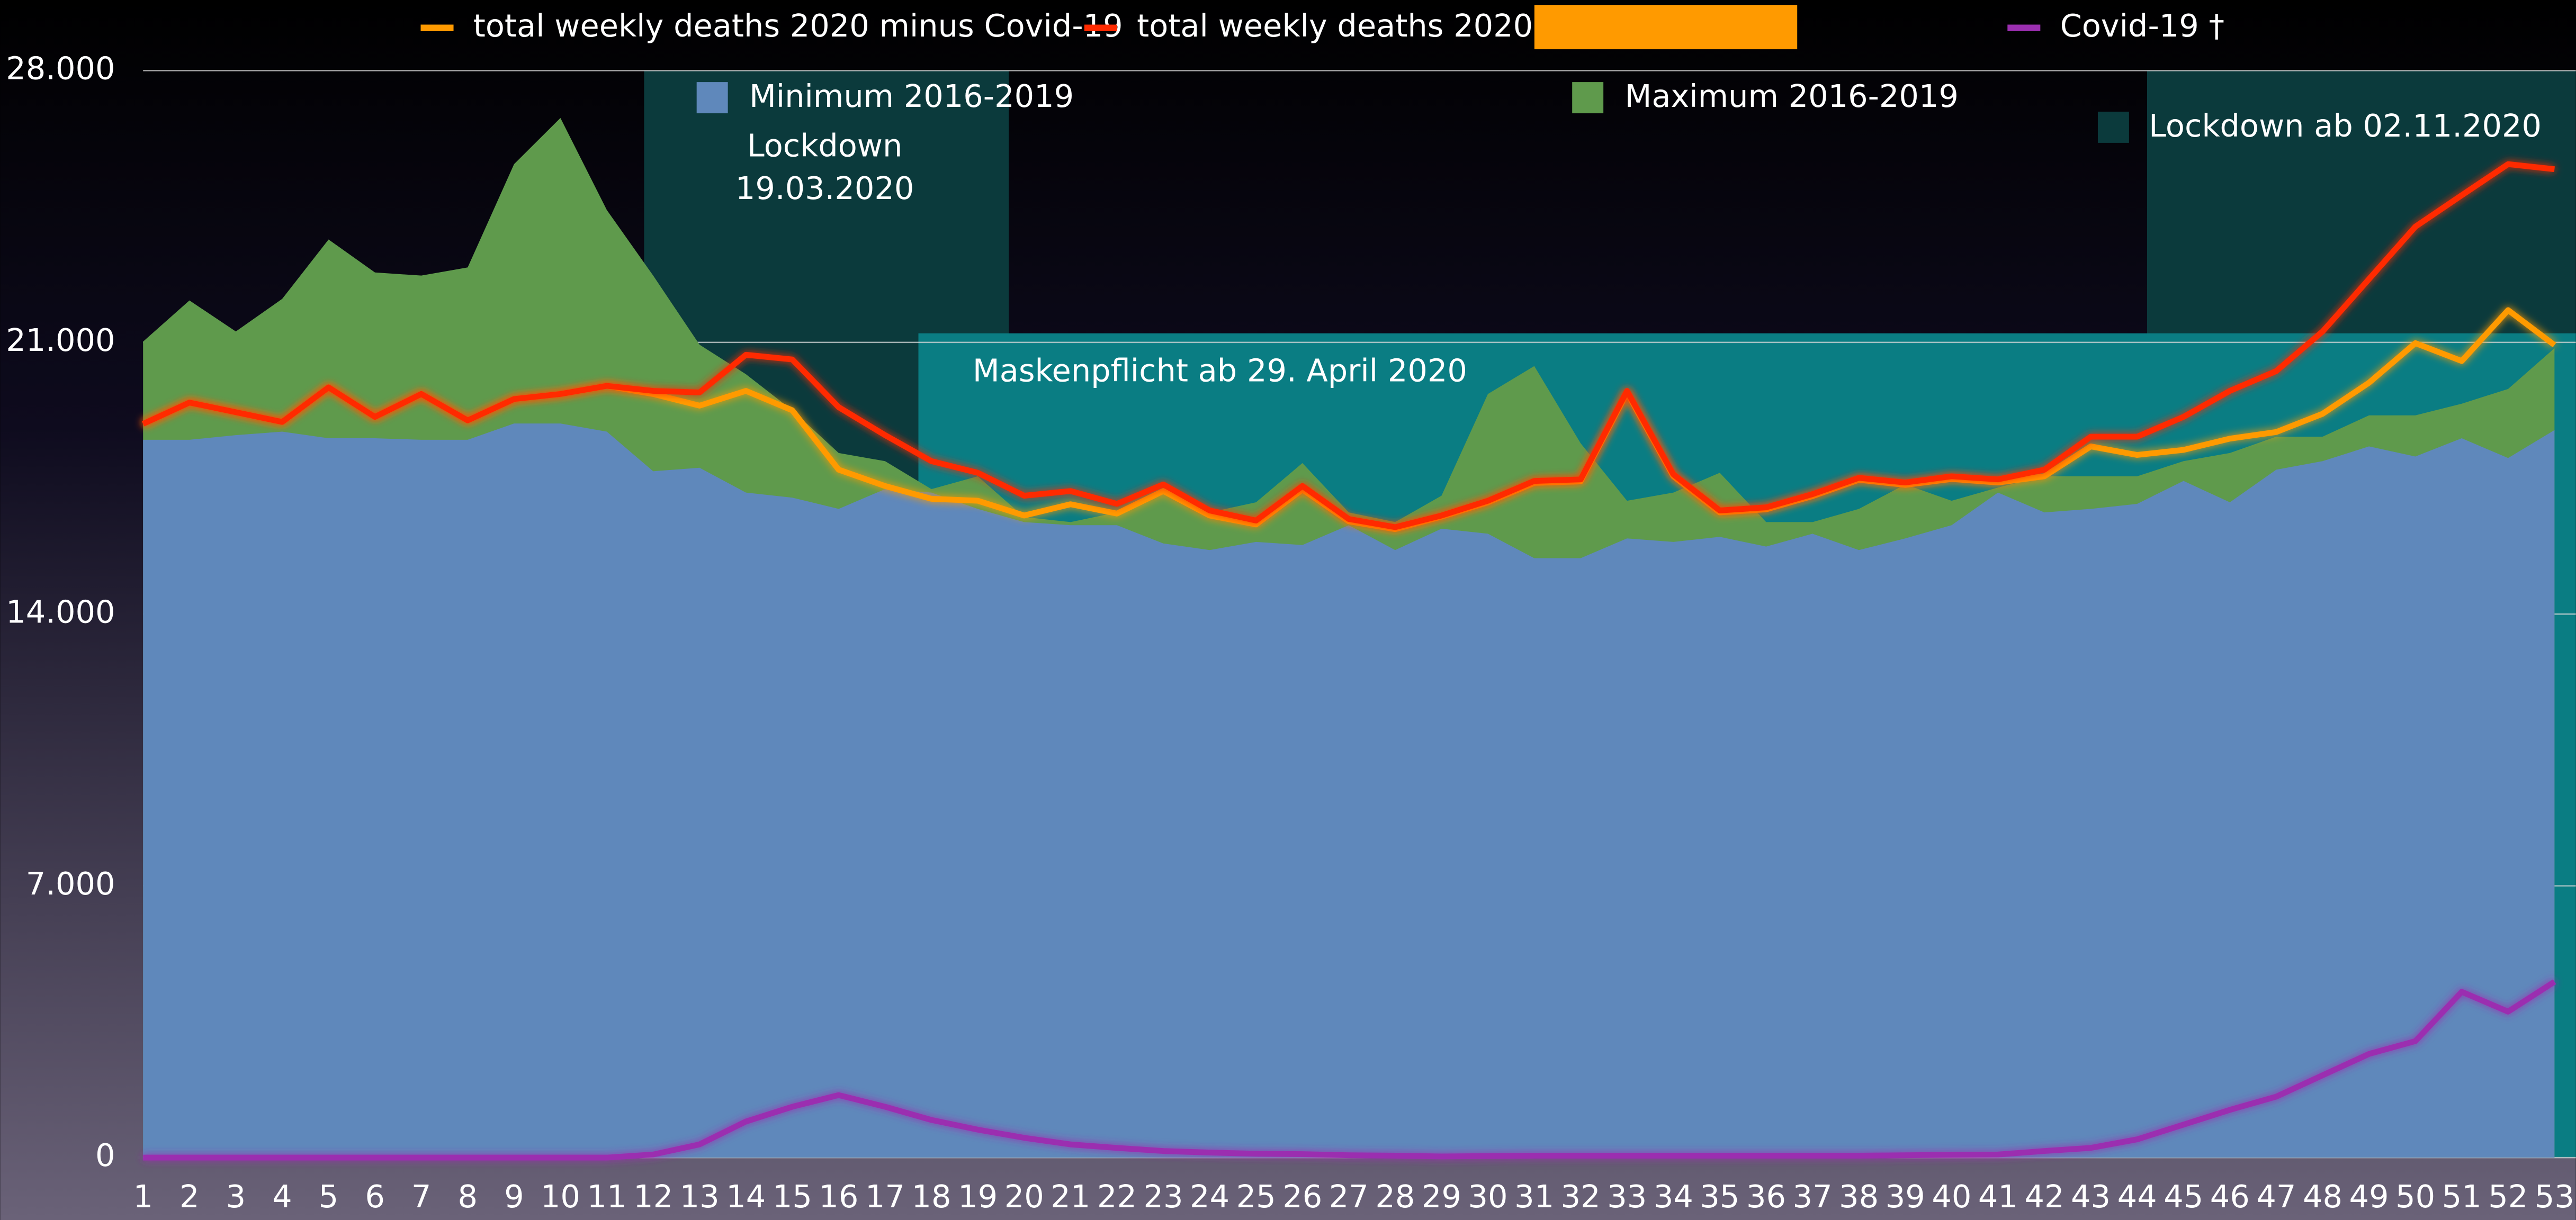  I want to click on x-tick-label: 19, so click(978, 1196).